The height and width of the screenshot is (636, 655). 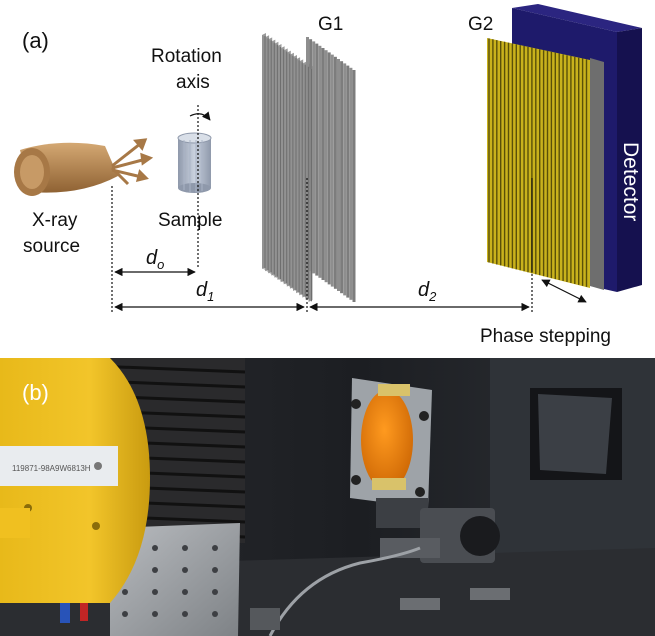 What do you see at coordinates (175, 579) in the screenshot?
I see `mounting-plate` at bounding box center [175, 579].